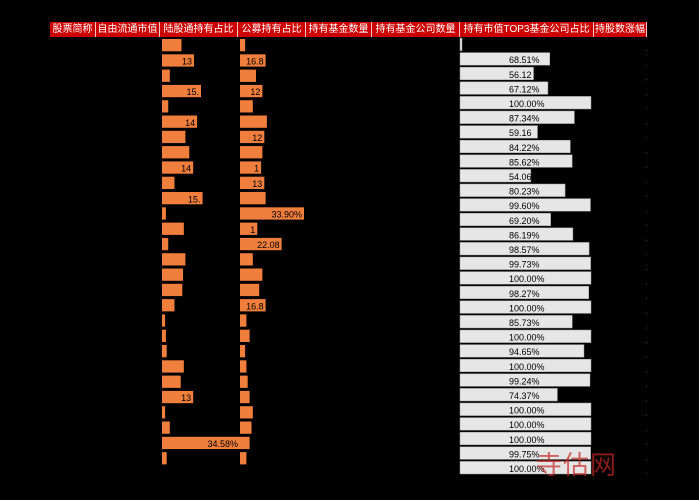 The height and width of the screenshot is (500, 699). What do you see at coordinates (73, 29) in the screenshot?
I see `header-stock-name: 股票简称` at bounding box center [73, 29].